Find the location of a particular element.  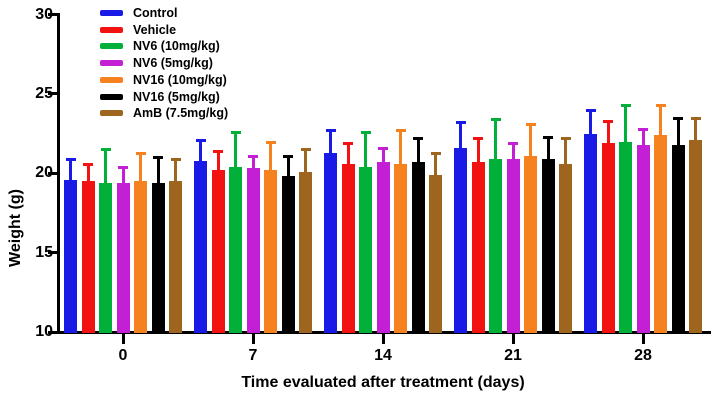

bar-nv6-5mg-kg--day-21 is located at coordinates (513, 245).